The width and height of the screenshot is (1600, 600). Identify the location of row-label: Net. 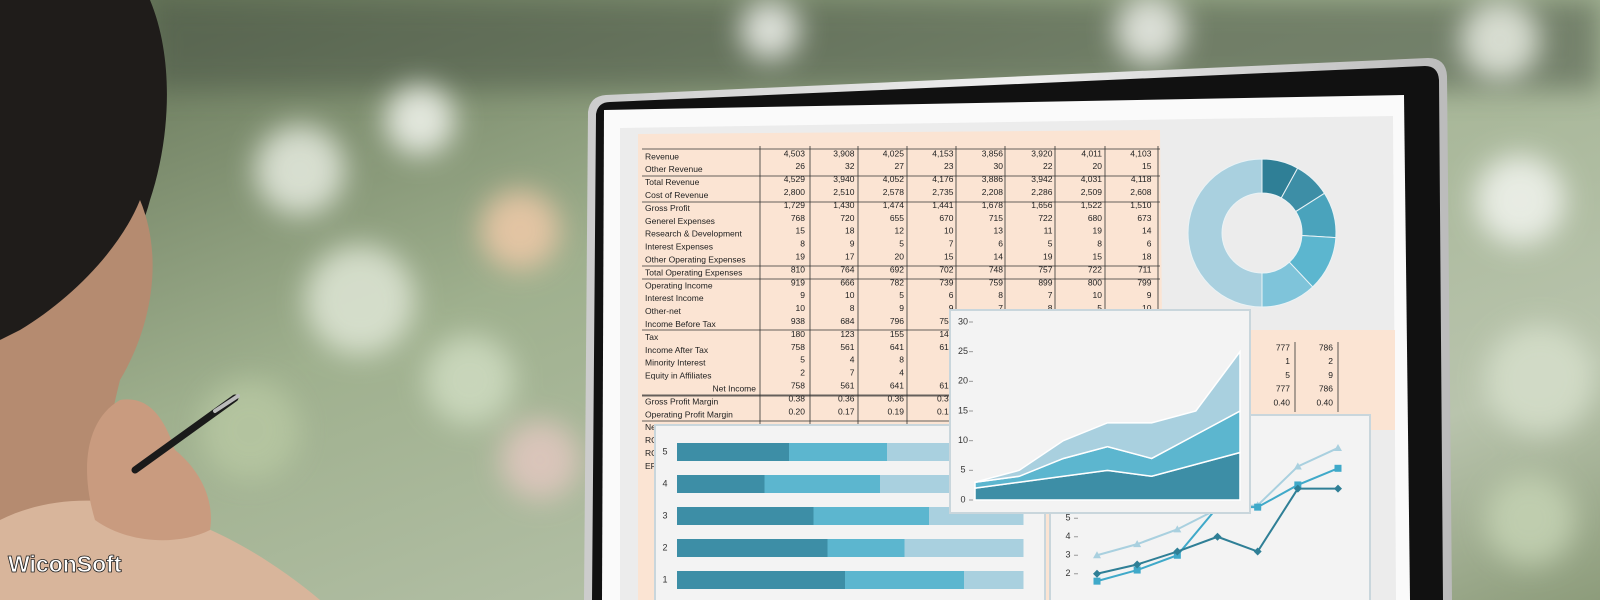
(652, 427).